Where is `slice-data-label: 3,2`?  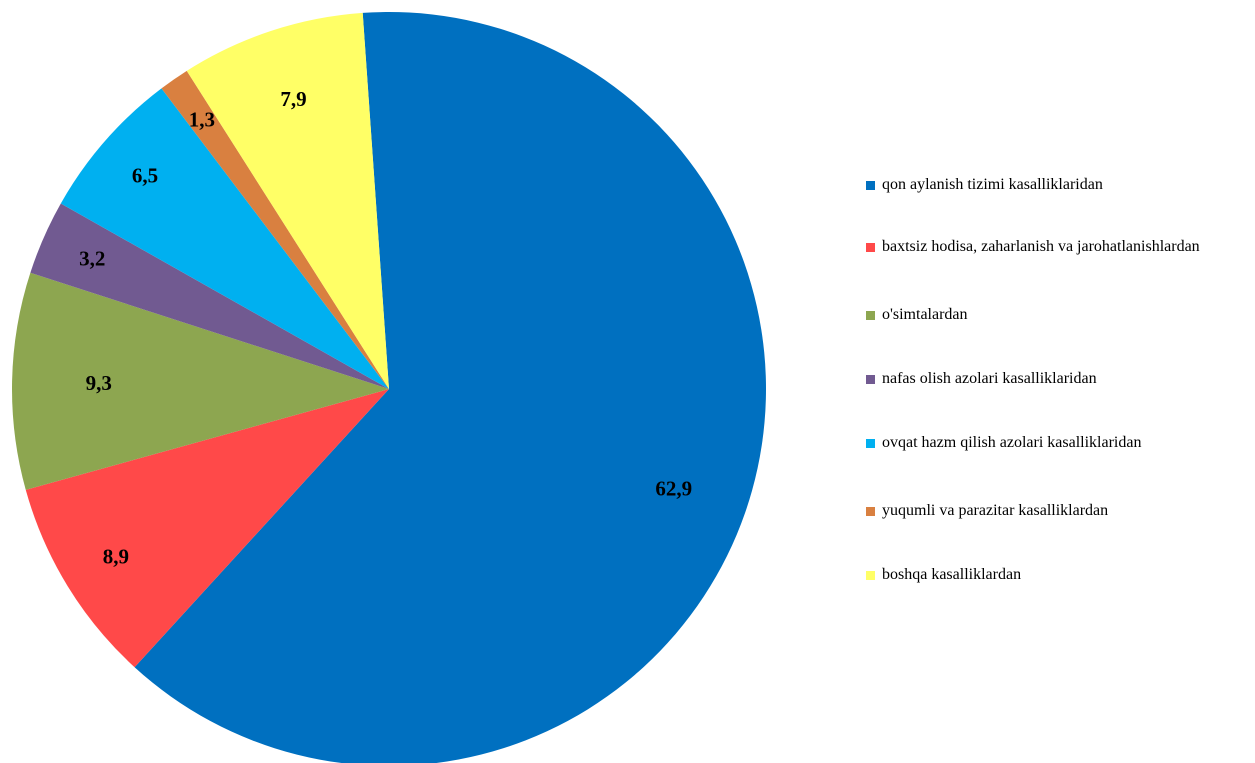 slice-data-label: 3,2 is located at coordinates (92, 259).